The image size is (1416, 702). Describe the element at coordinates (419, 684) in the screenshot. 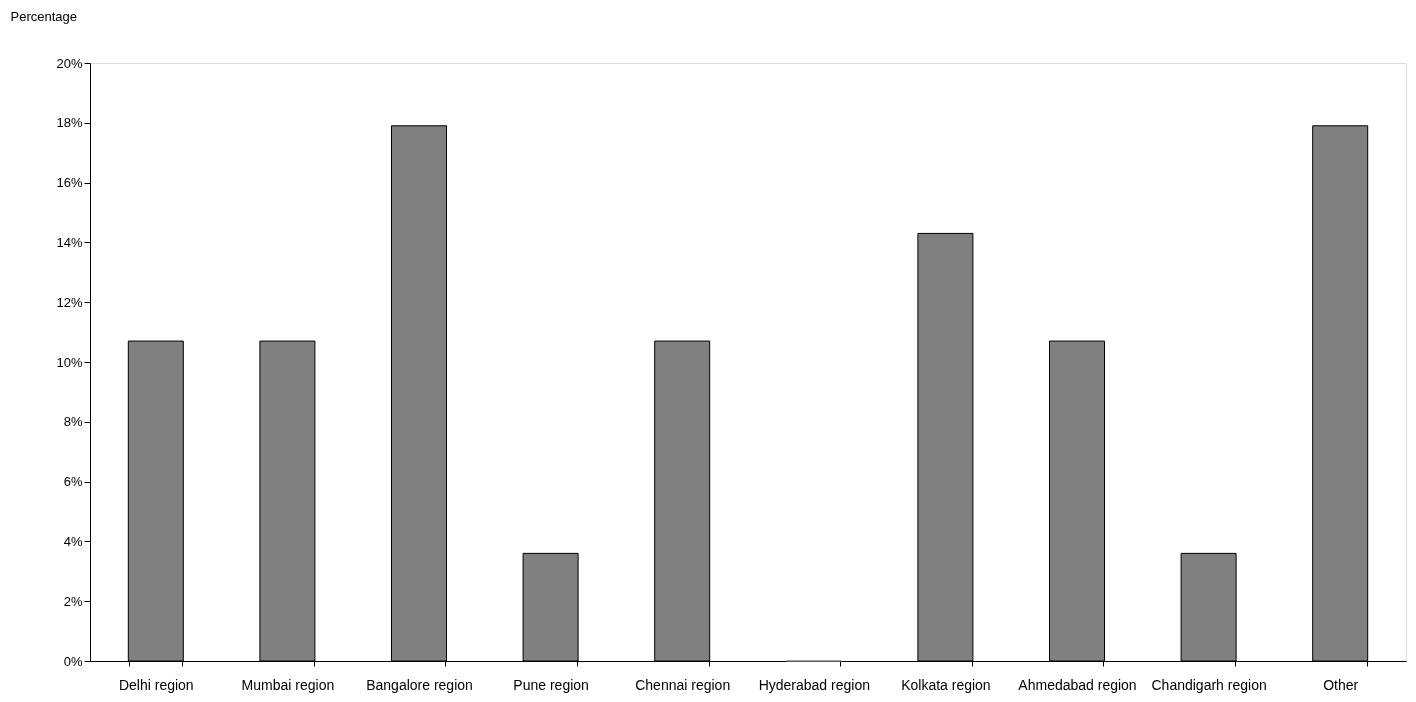

I see `x-tick-label: Bangalore region` at that location.